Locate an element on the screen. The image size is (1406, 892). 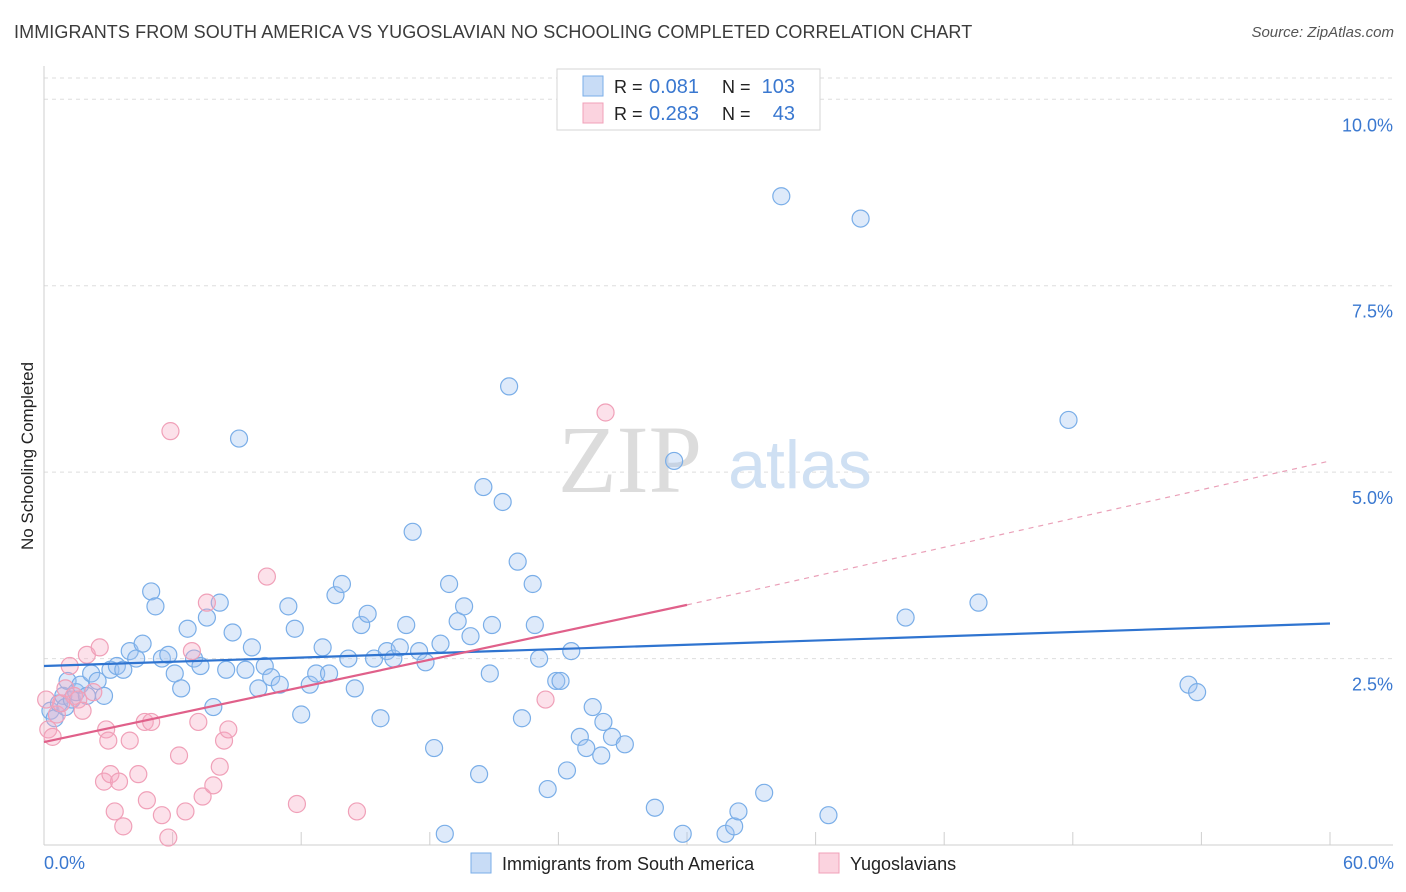
legend-n-label-pink: N = is located at coordinates (736, 114).